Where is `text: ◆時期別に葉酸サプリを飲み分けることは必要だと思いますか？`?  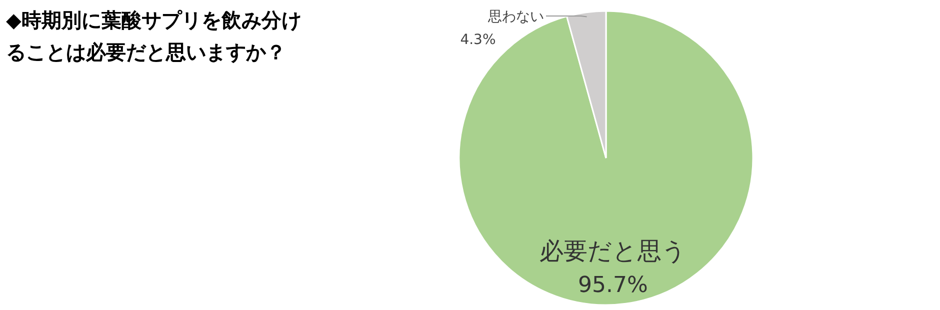
text: ◆時期別に葉酸サプリを飲み分けることは必要だと思いますか？ is located at coordinates (154, 36).